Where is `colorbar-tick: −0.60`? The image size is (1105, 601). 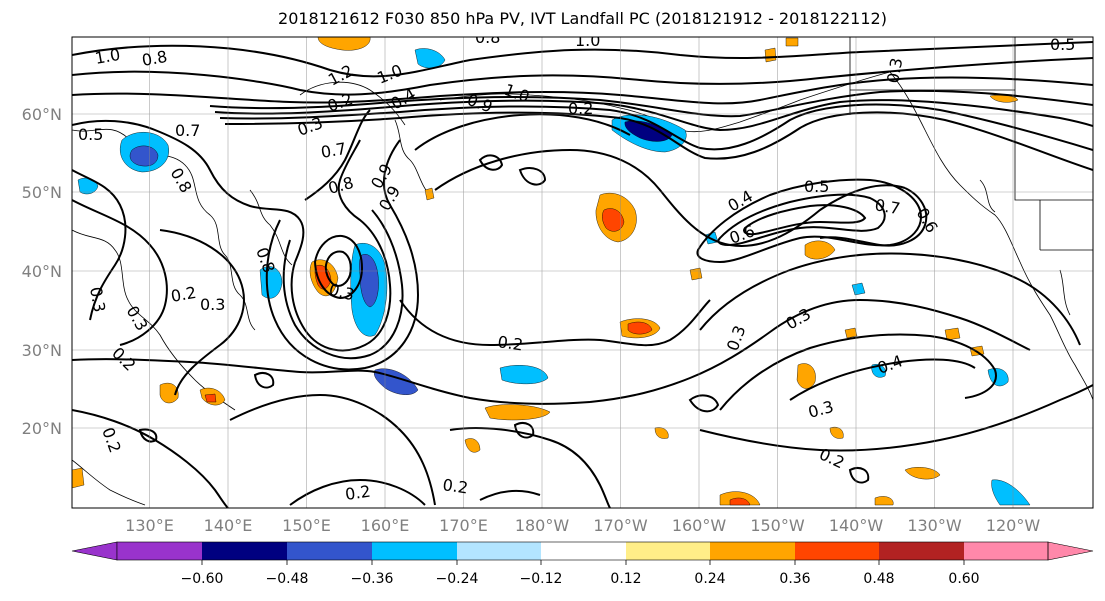
colorbar-tick: −0.60 is located at coordinates (202, 579).